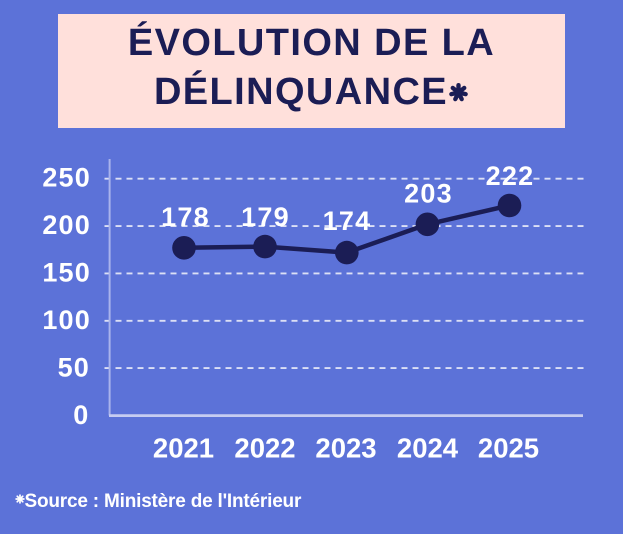 This screenshot has height=534, width=623. I want to click on svg-text: 2022, so click(264, 448).